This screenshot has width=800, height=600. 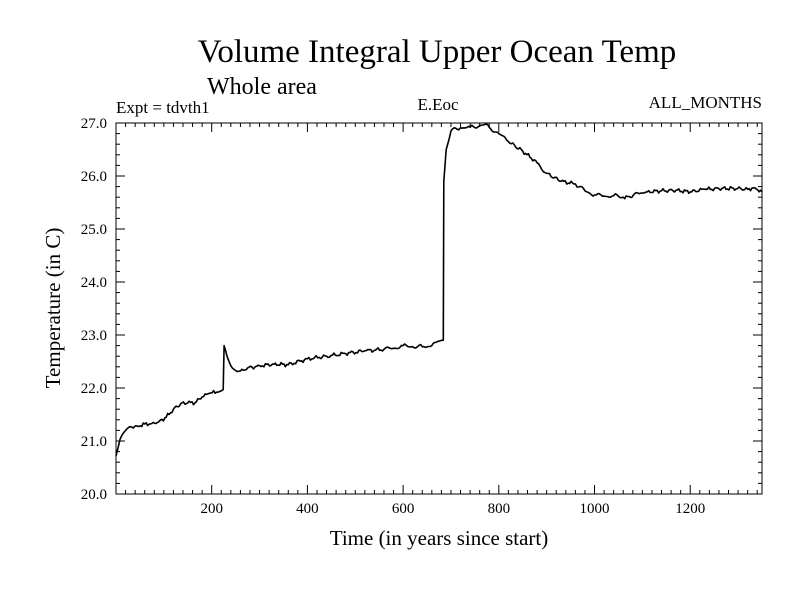 I want to click on experiment-label: Expt = tdvth1, so click(x=163, y=107).